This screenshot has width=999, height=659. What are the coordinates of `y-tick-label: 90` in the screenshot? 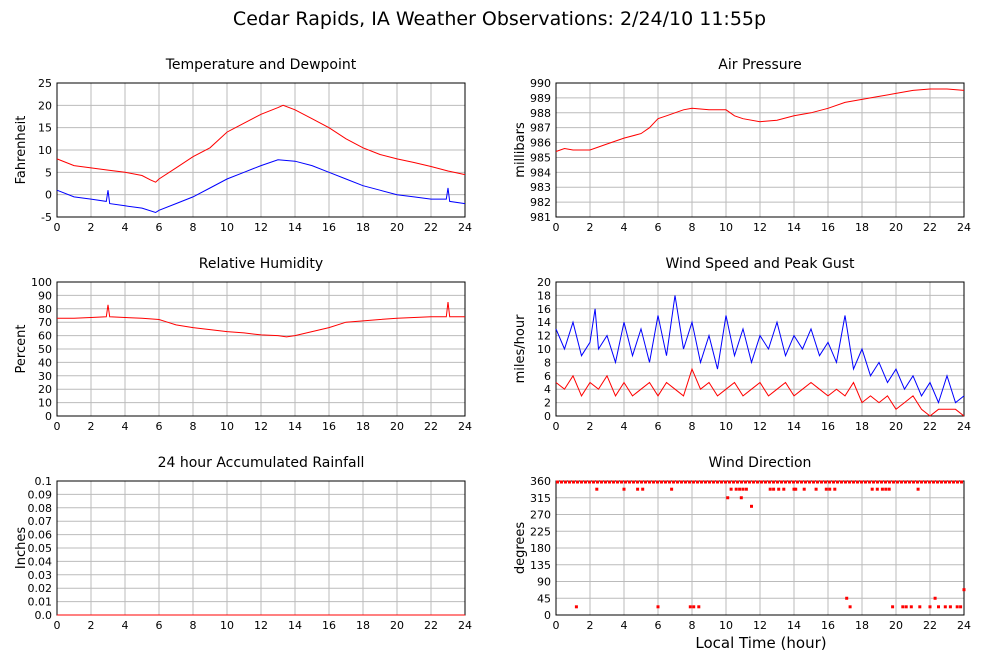 It's located at (45, 295).